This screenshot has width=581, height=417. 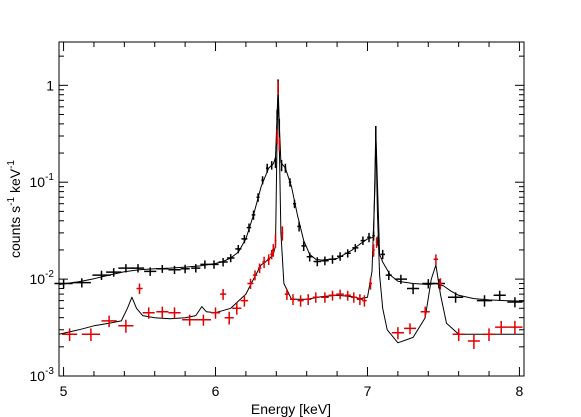 What do you see at coordinates (291, 409) in the screenshot?
I see `x-axis-label: Energy [keV]` at bounding box center [291, 409].